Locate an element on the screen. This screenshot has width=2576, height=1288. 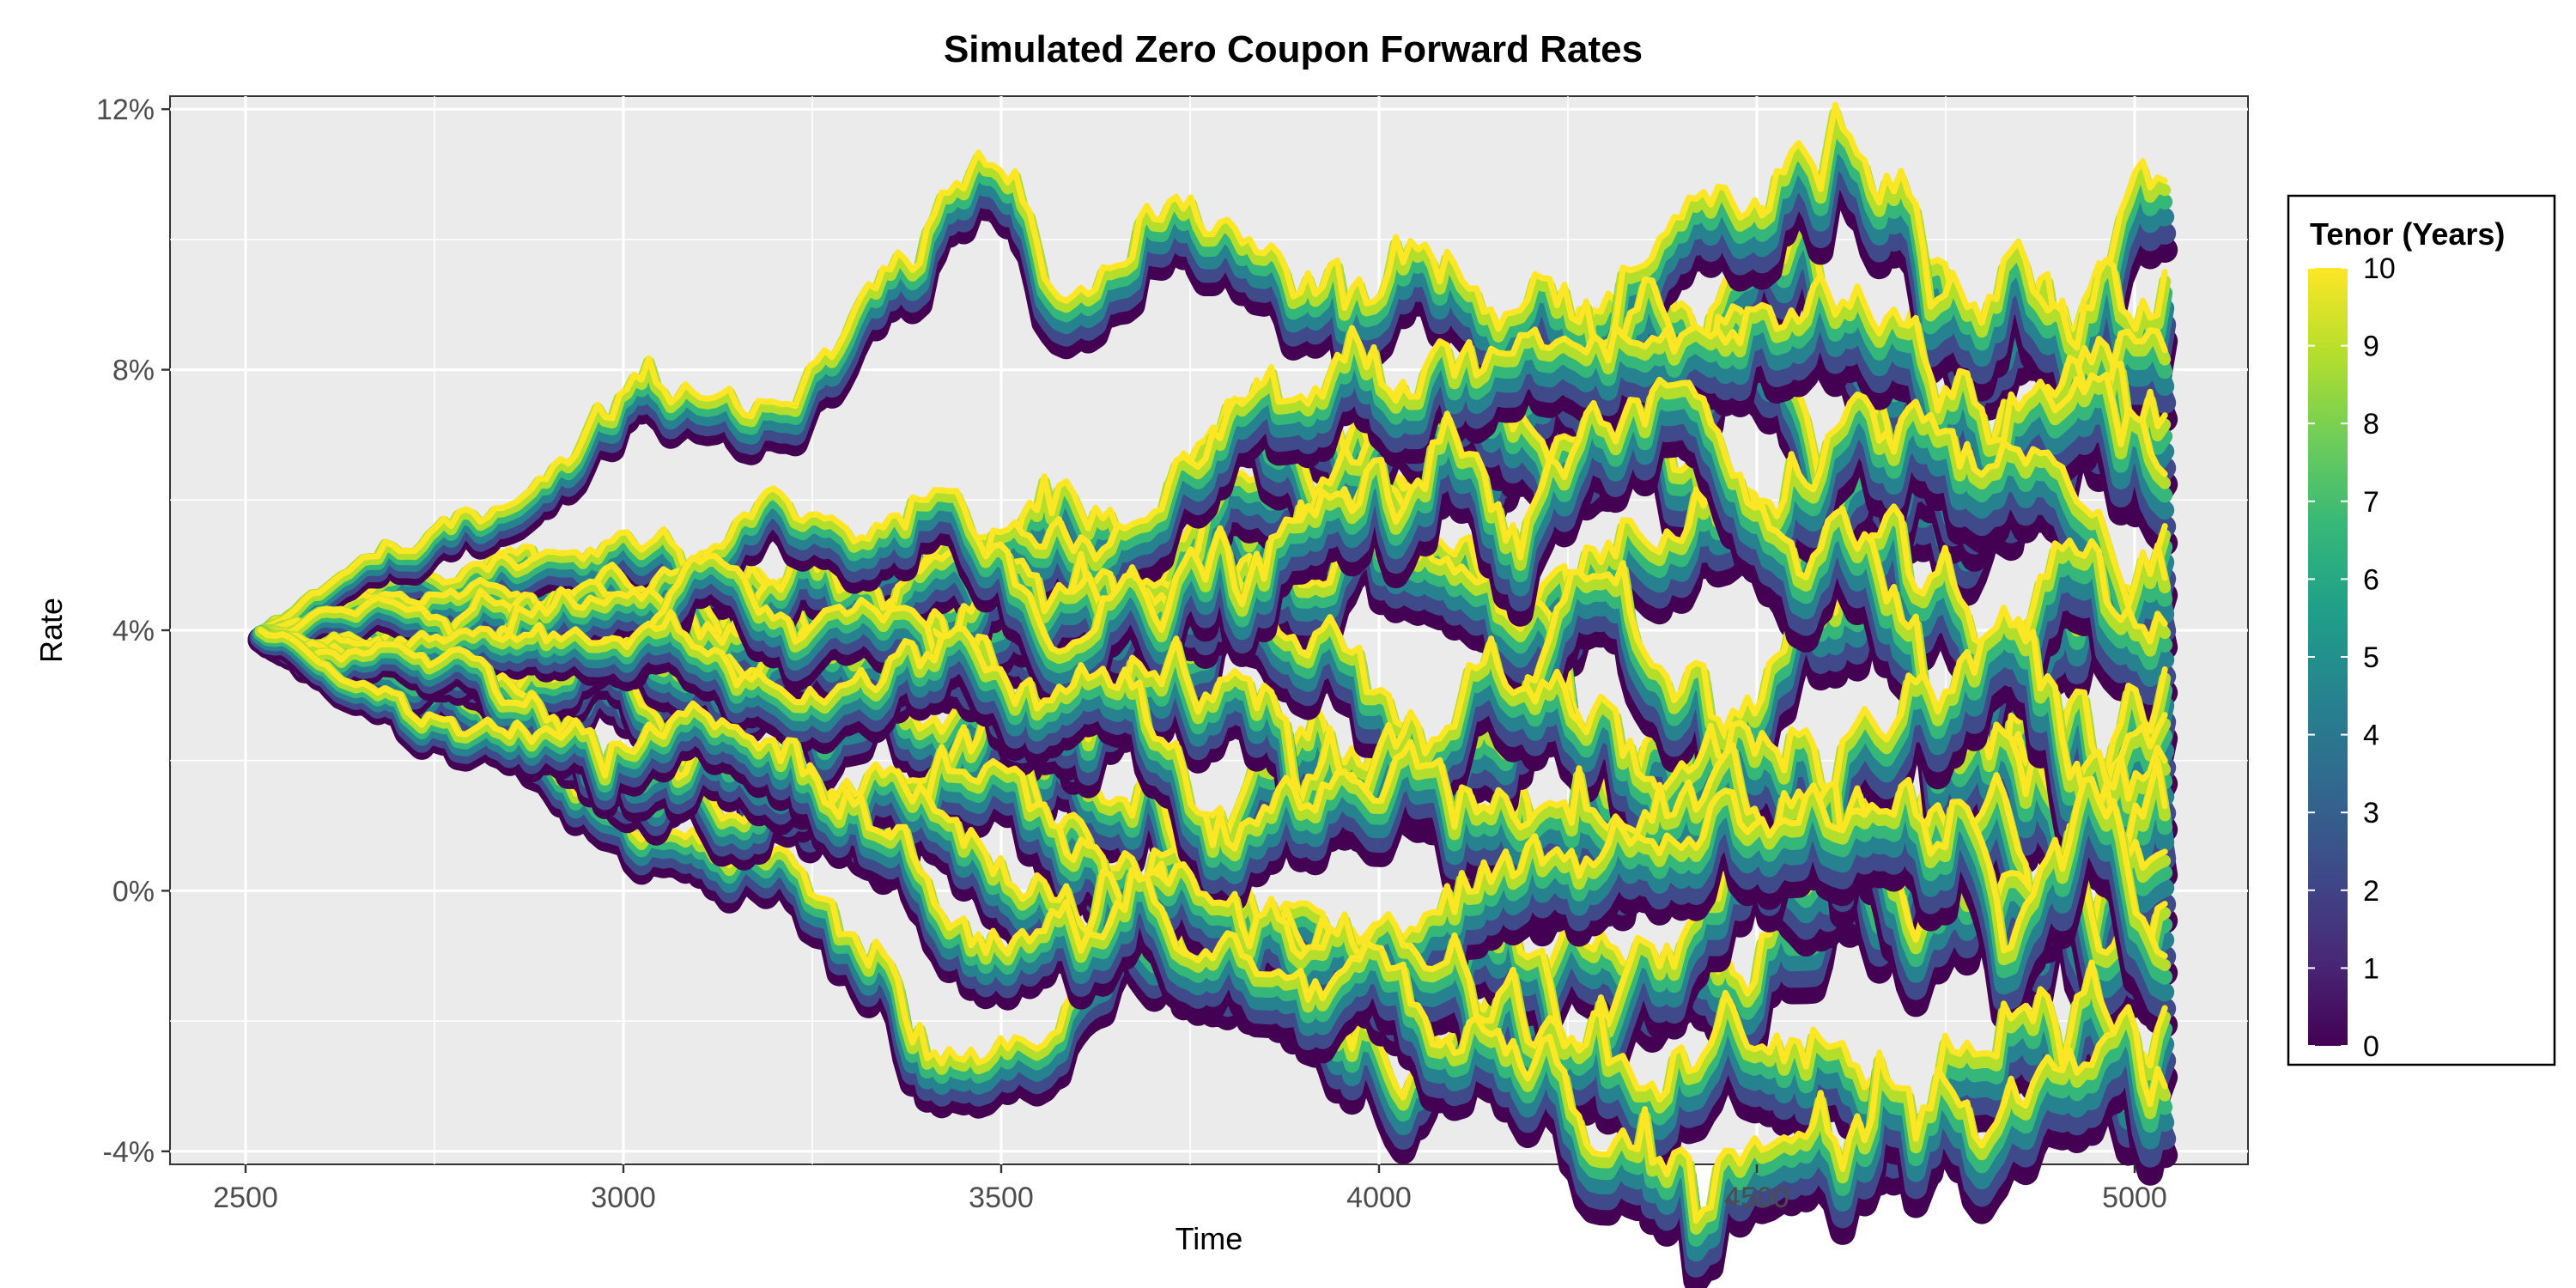
legend-tick-label: 6 is located at coordinates (2371, 579).